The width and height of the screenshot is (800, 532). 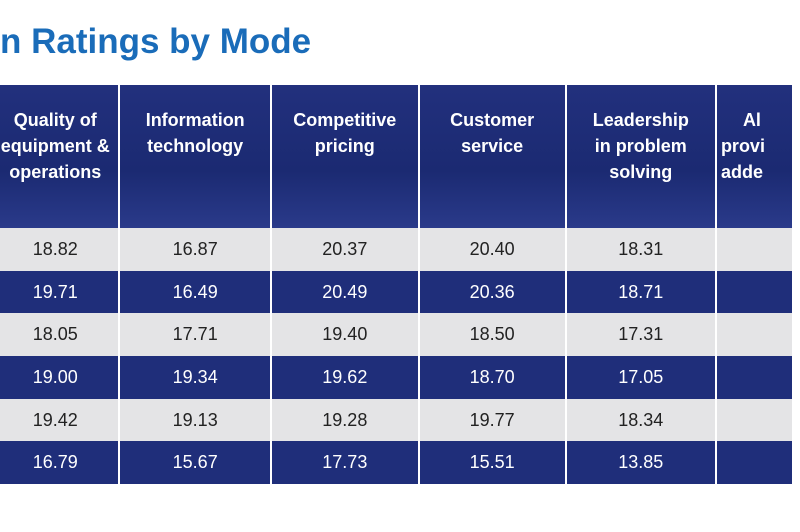 I want to click on header-line: solving, so click(x=641, y=172).